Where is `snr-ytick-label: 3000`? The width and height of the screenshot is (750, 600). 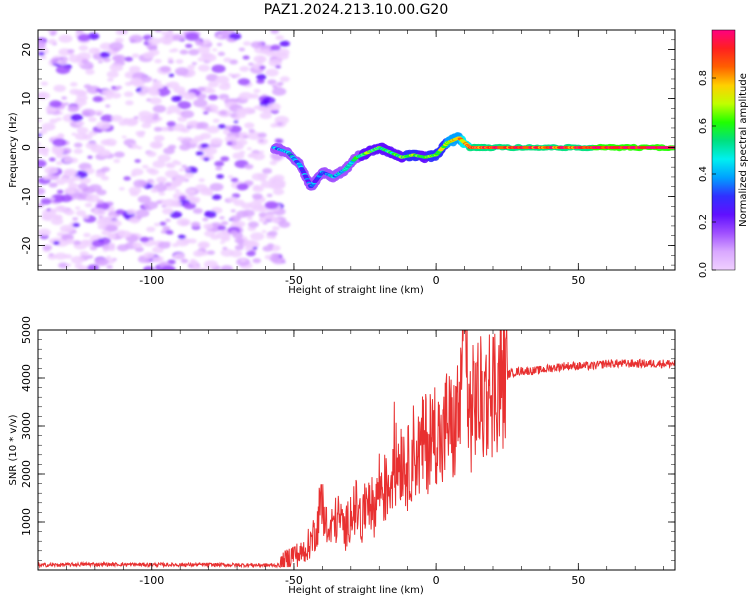
snr-ytick-label: 3000 is located at coordinates (26, 426).